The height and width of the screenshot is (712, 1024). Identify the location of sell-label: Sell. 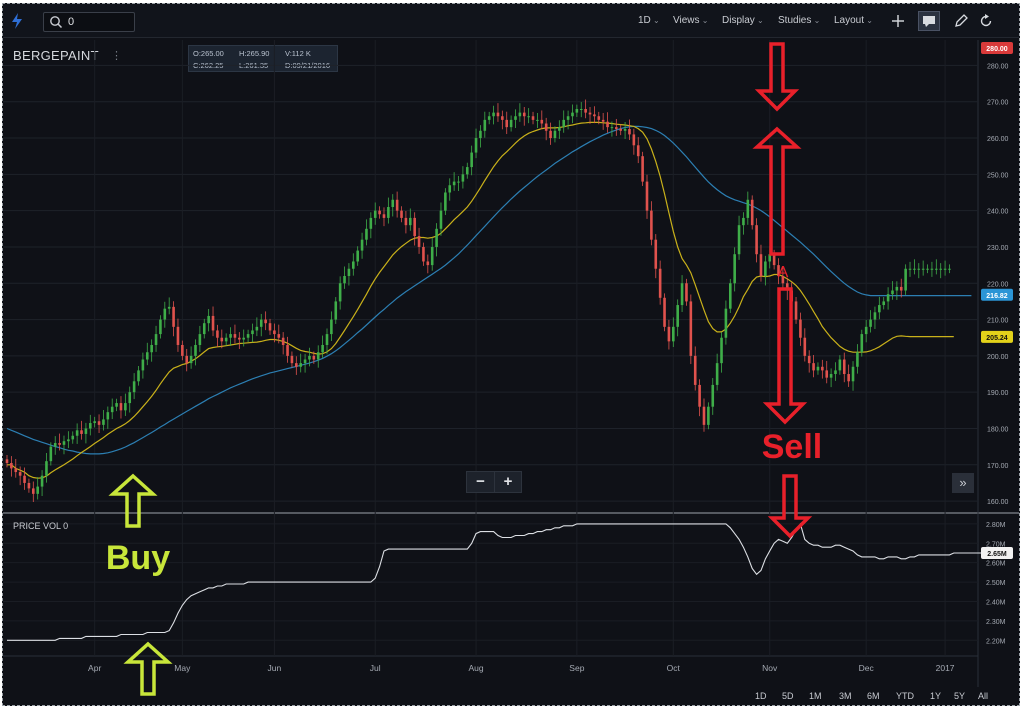
(792, 447).